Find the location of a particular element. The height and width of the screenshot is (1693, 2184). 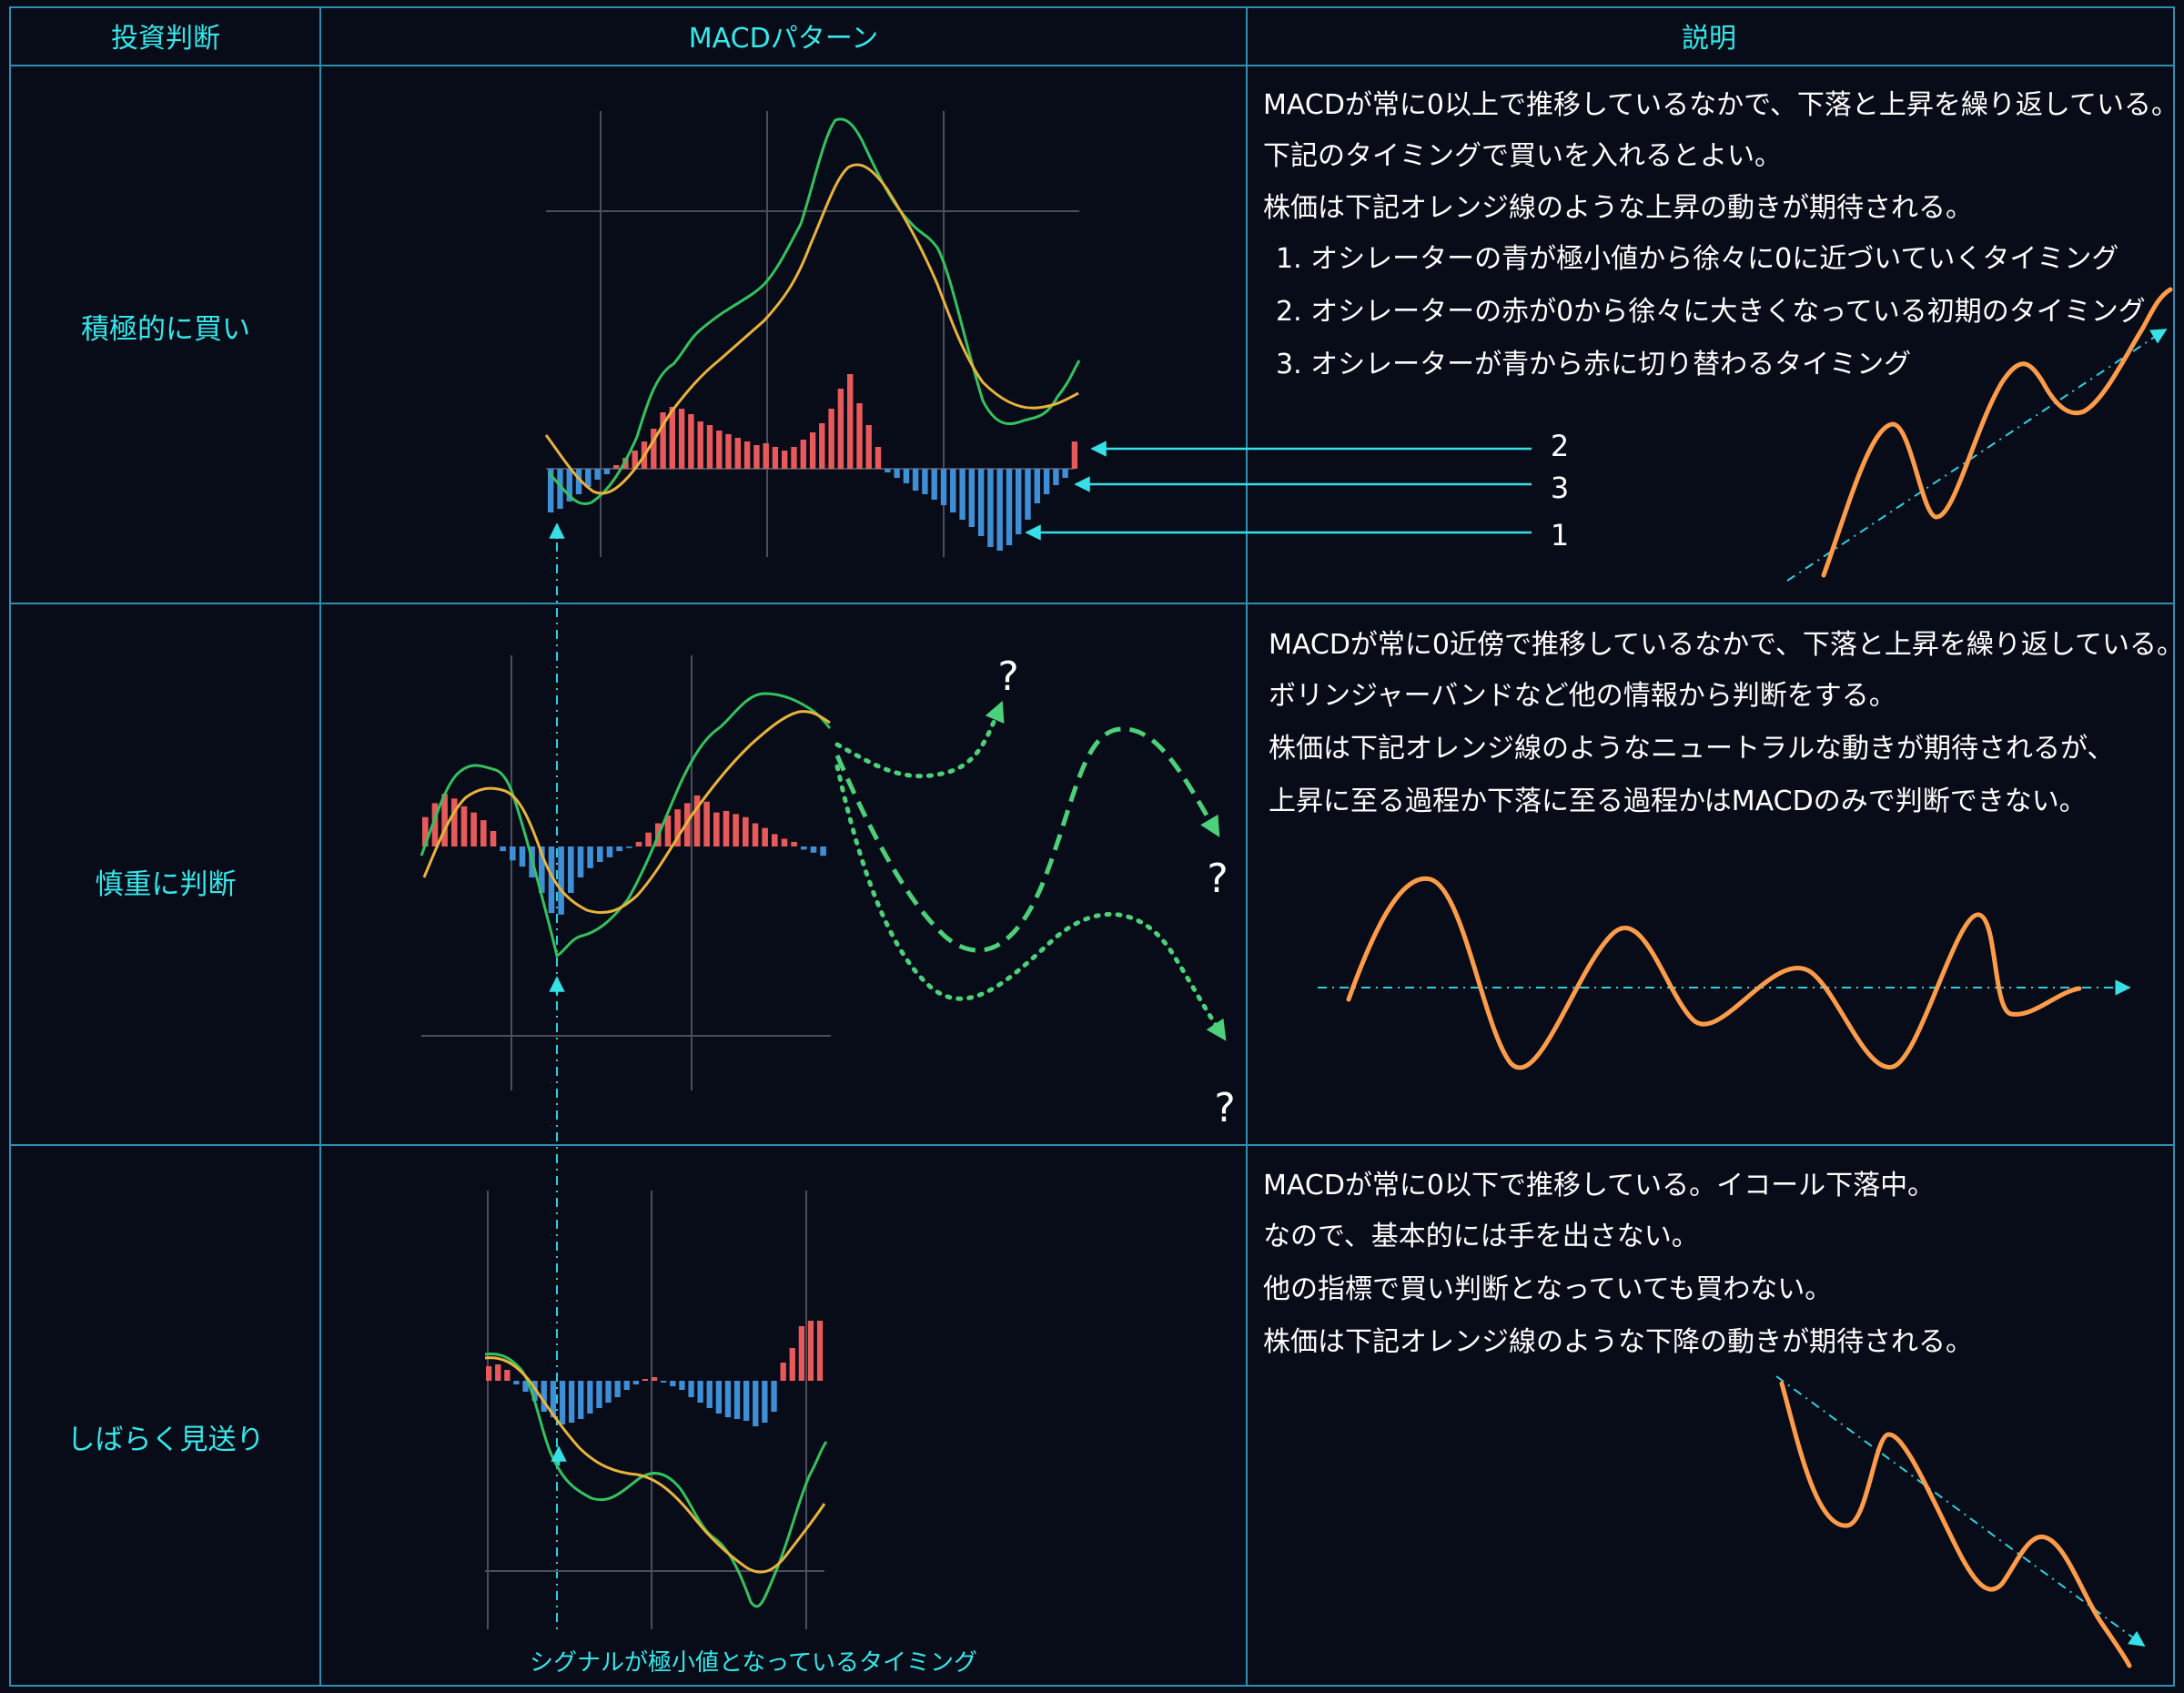

marker-1: 1 is located at coordinates (1560, 535).